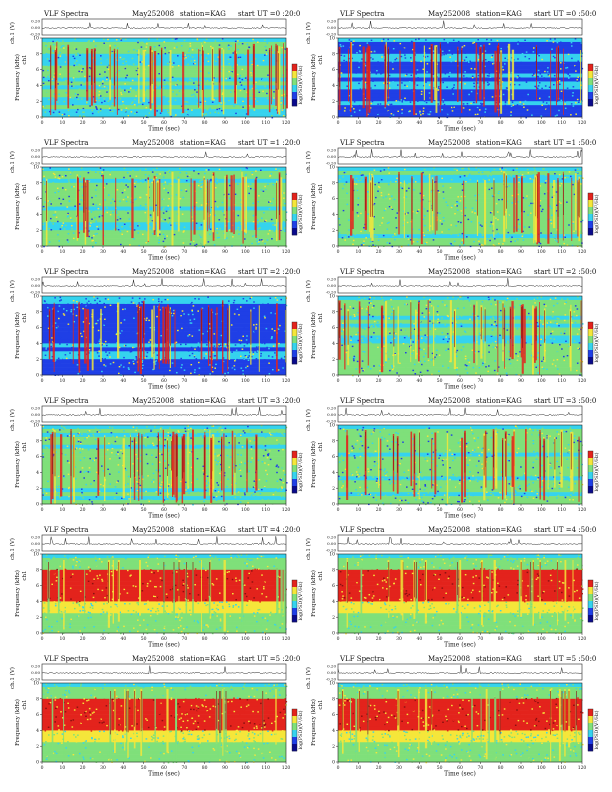 This screenshot has width=612, height=792. What do you see at coordinates (565, 530) in the screenshot?
I see `panel-start-time: start UT =4 :50:0` at bounding box center [565, 530].